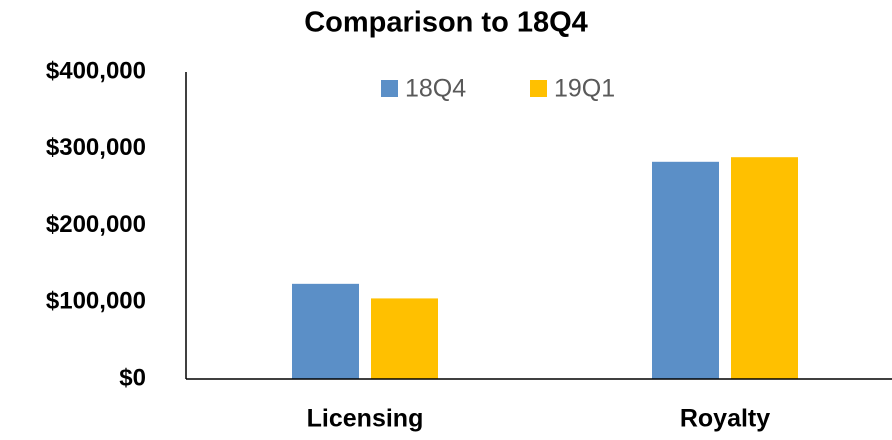 This screenshot has width=892, height=440. I want to click on x-tick-label: Licensing, so click(365, 419).